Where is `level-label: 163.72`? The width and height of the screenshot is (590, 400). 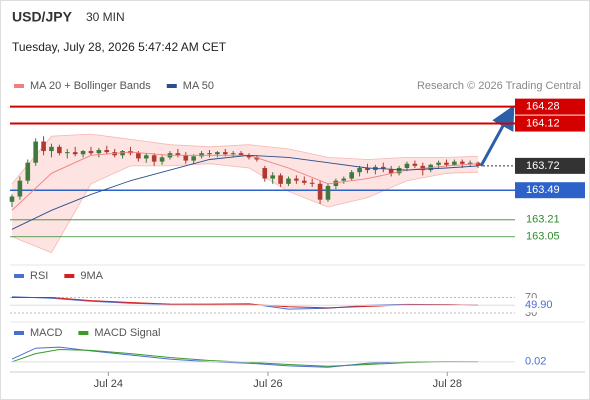 level-label: 163.72 is located at coordinates (543, 166).